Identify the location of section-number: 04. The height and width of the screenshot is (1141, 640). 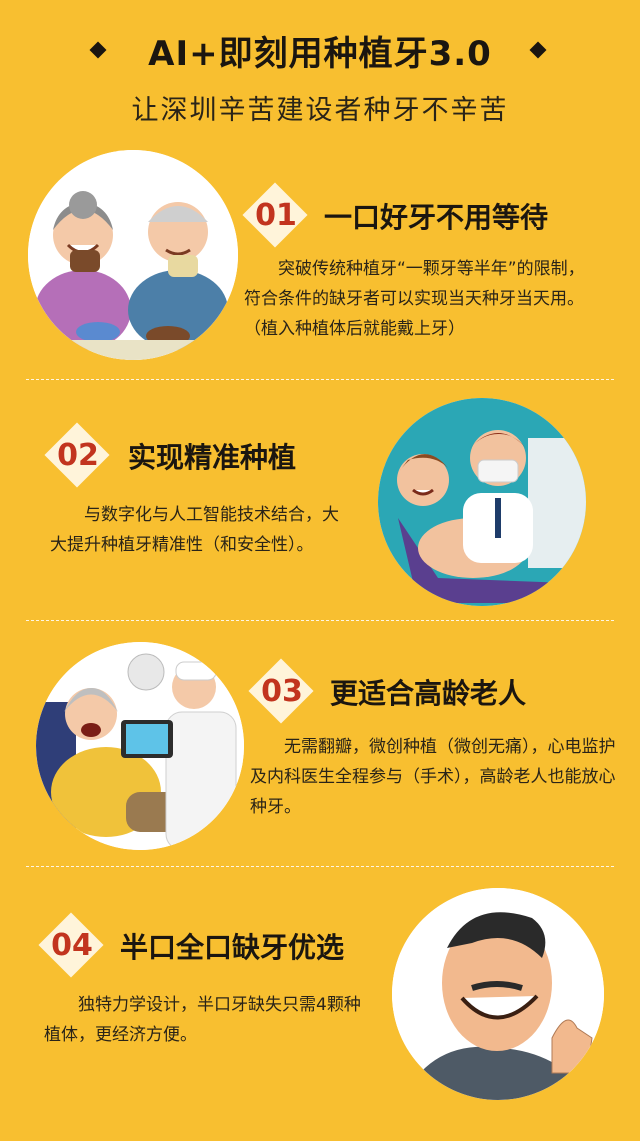
(72, 945).